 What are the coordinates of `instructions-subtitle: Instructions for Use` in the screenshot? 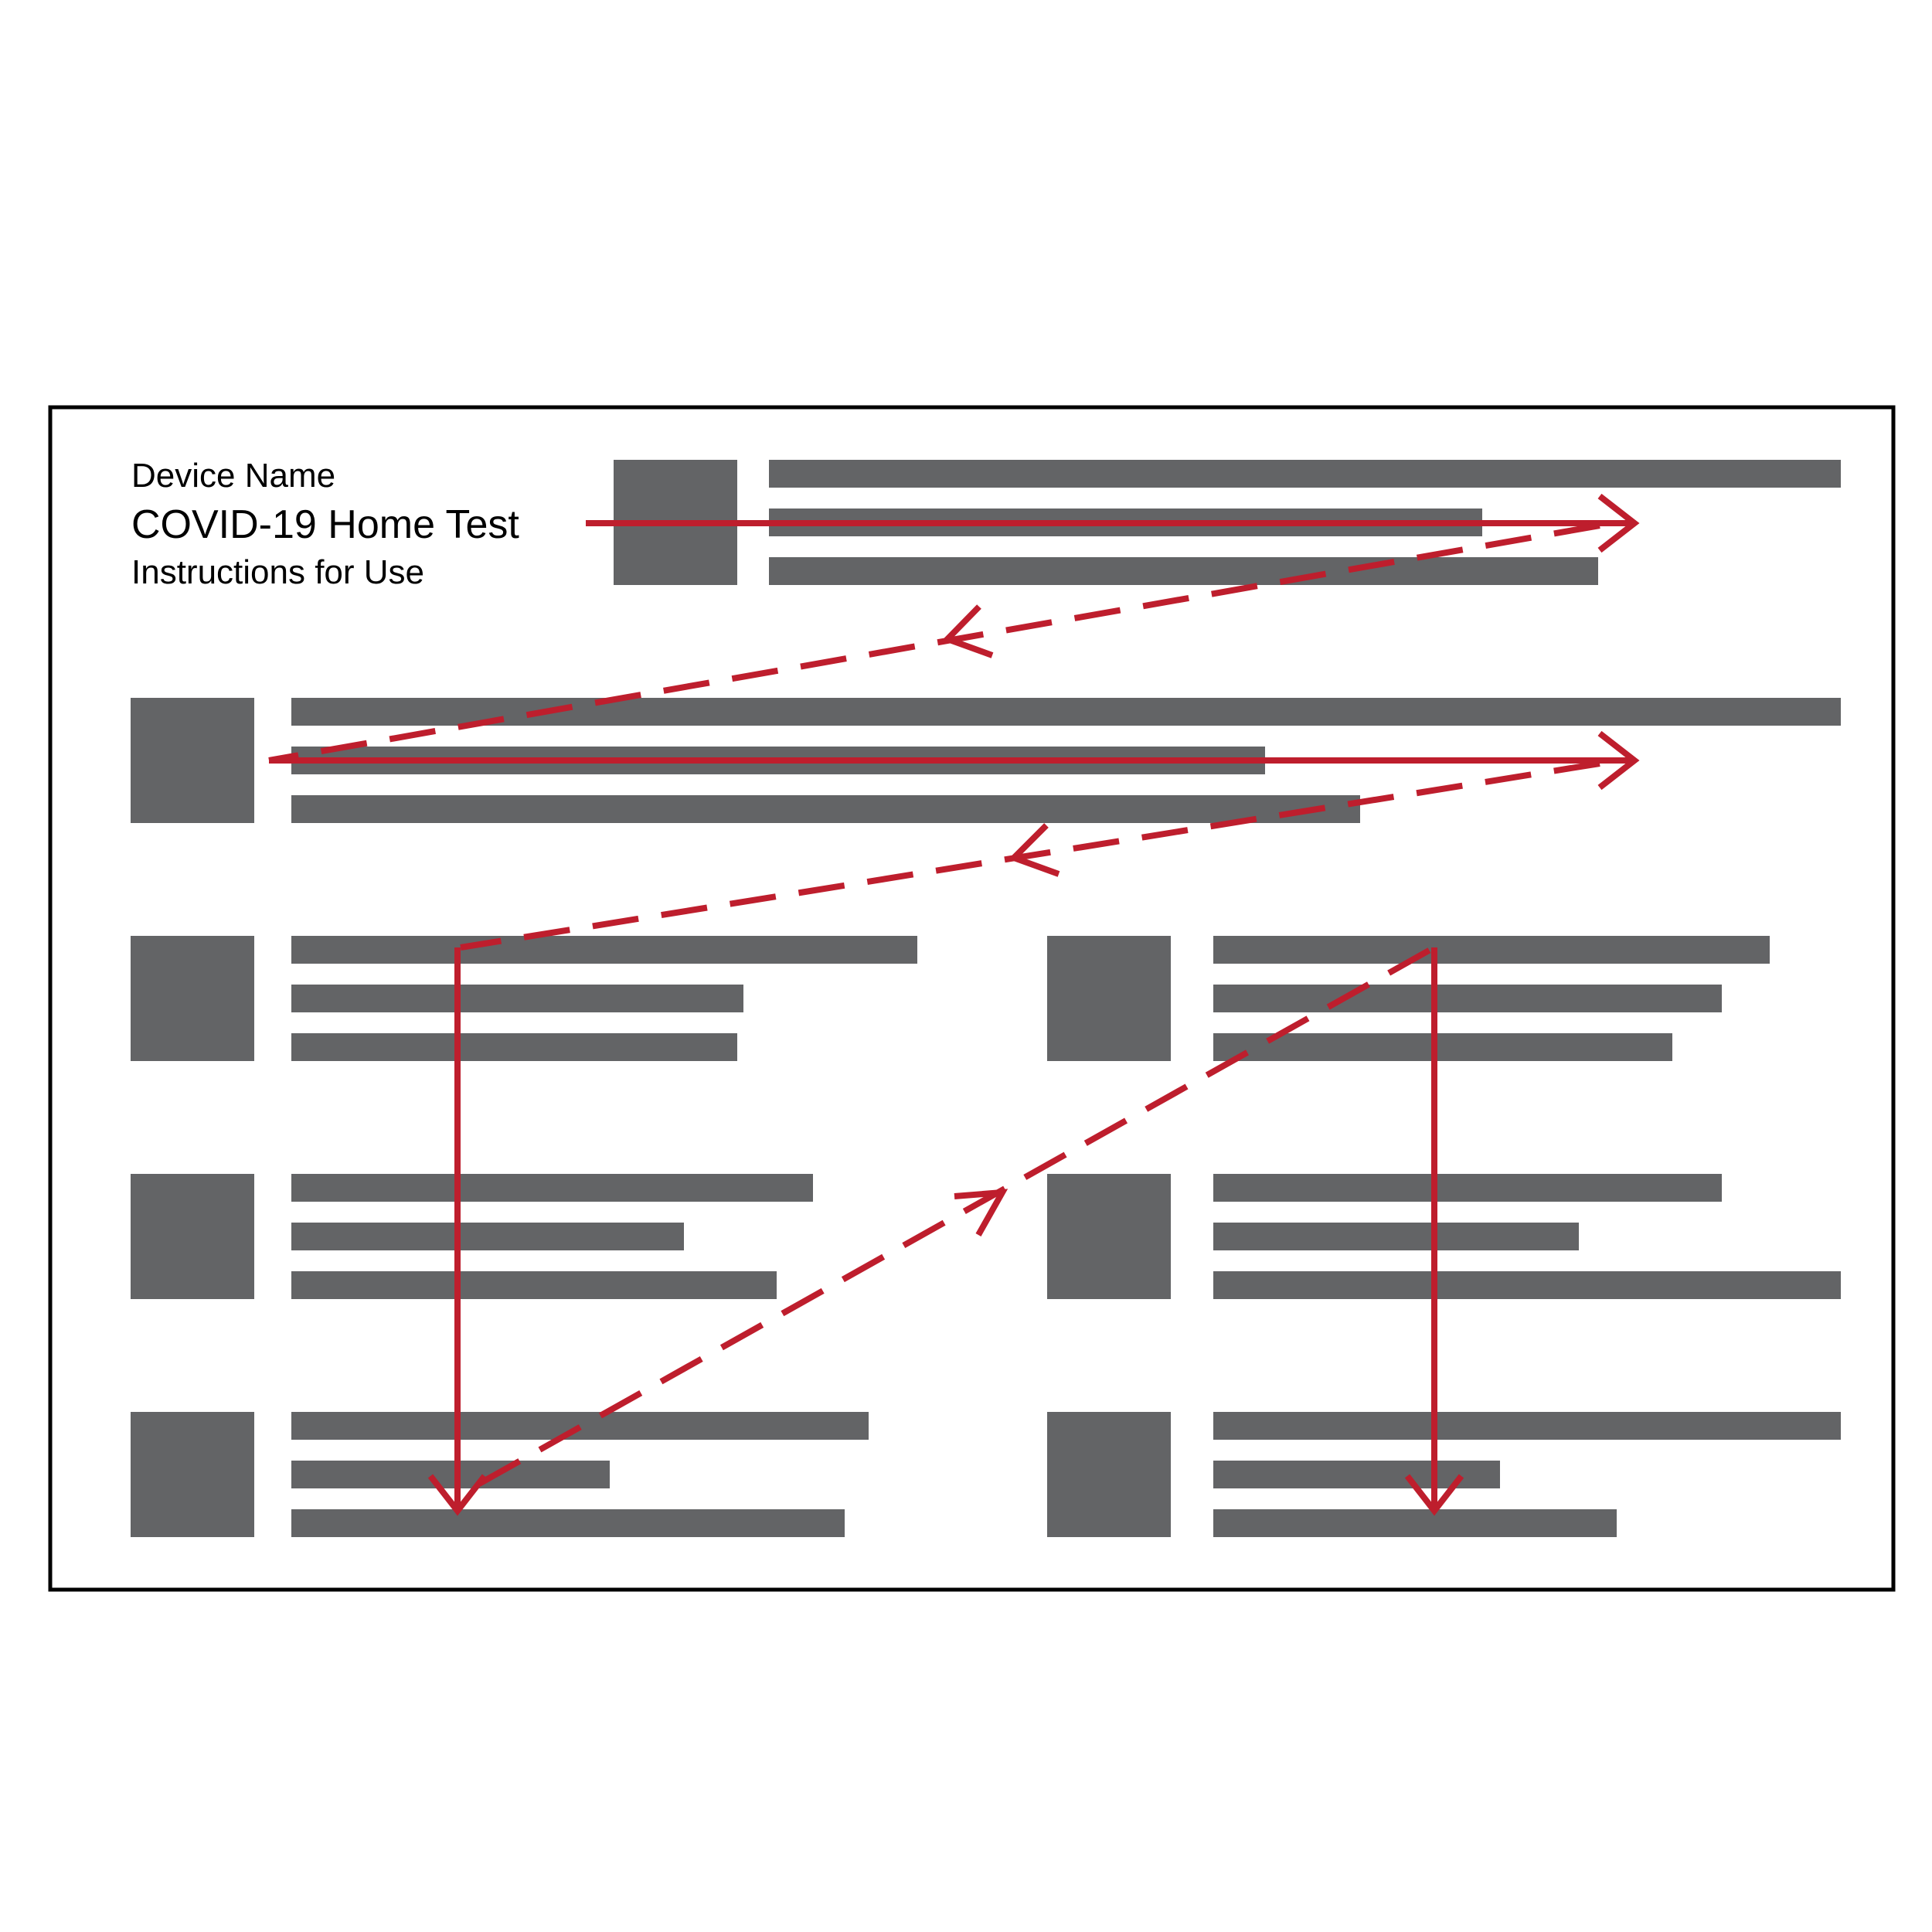 It's located at (277, 572).